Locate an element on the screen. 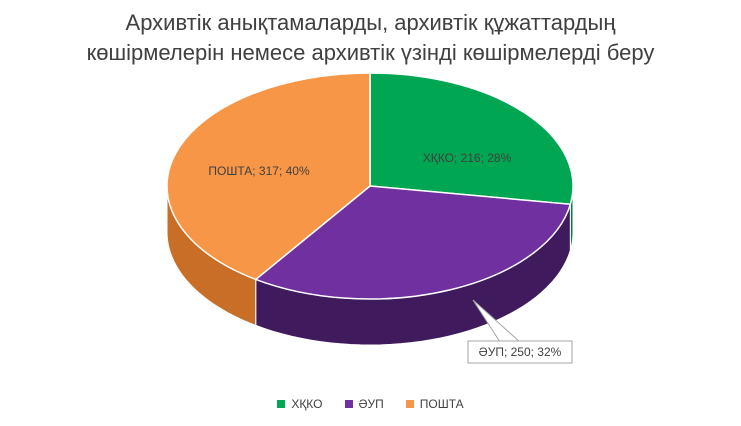 This screenshot has height=426, width=741. legend-item-aup: ӘУП is located at coordinates (364, 404).